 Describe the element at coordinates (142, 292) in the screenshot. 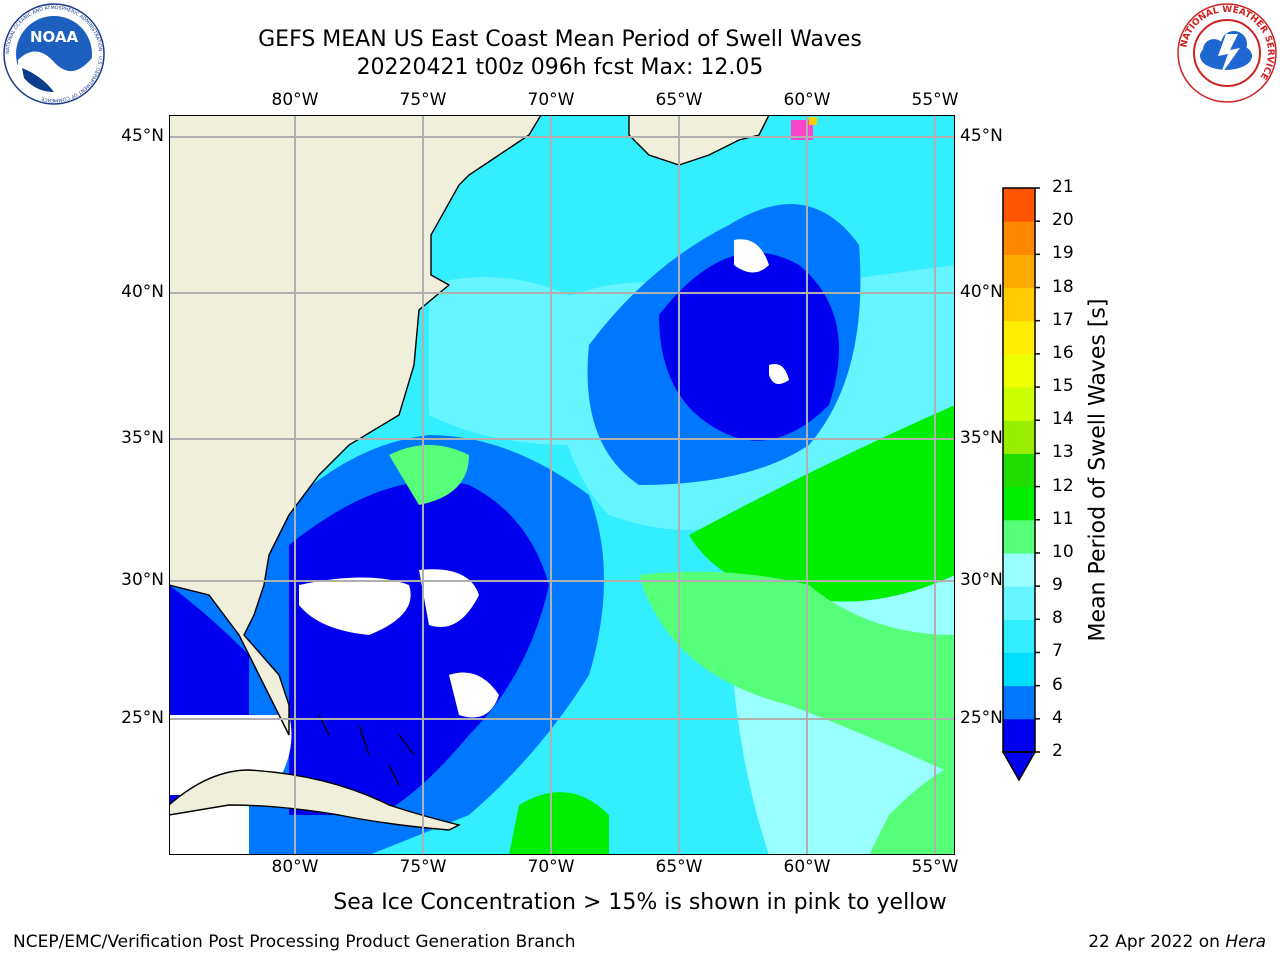

I see `lat-label-left: 40°N` at that location.